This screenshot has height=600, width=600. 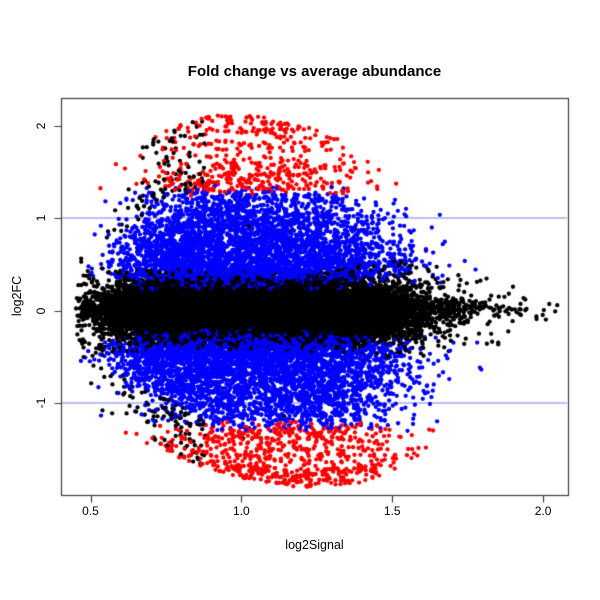 I want to click on y-tick-label-2: 2, so click(x=41, y=125).